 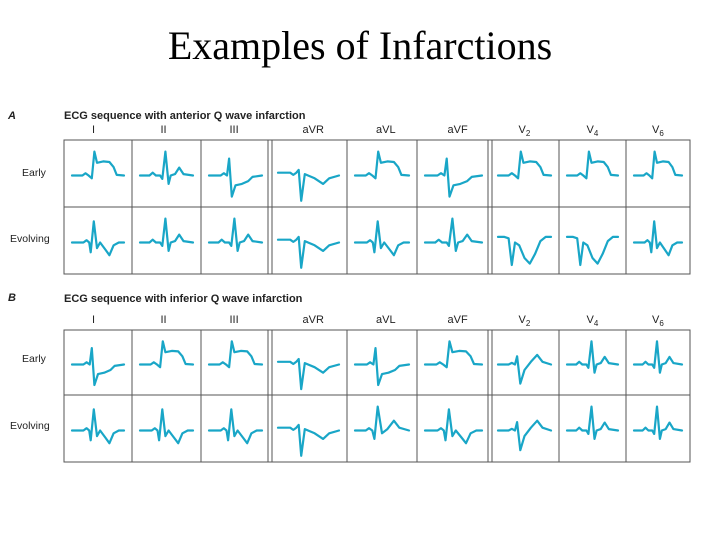 What do you see at coordinates (11, 116) in the screenshot?
I see `panel-letter: A` at bounding box center [11, 116].